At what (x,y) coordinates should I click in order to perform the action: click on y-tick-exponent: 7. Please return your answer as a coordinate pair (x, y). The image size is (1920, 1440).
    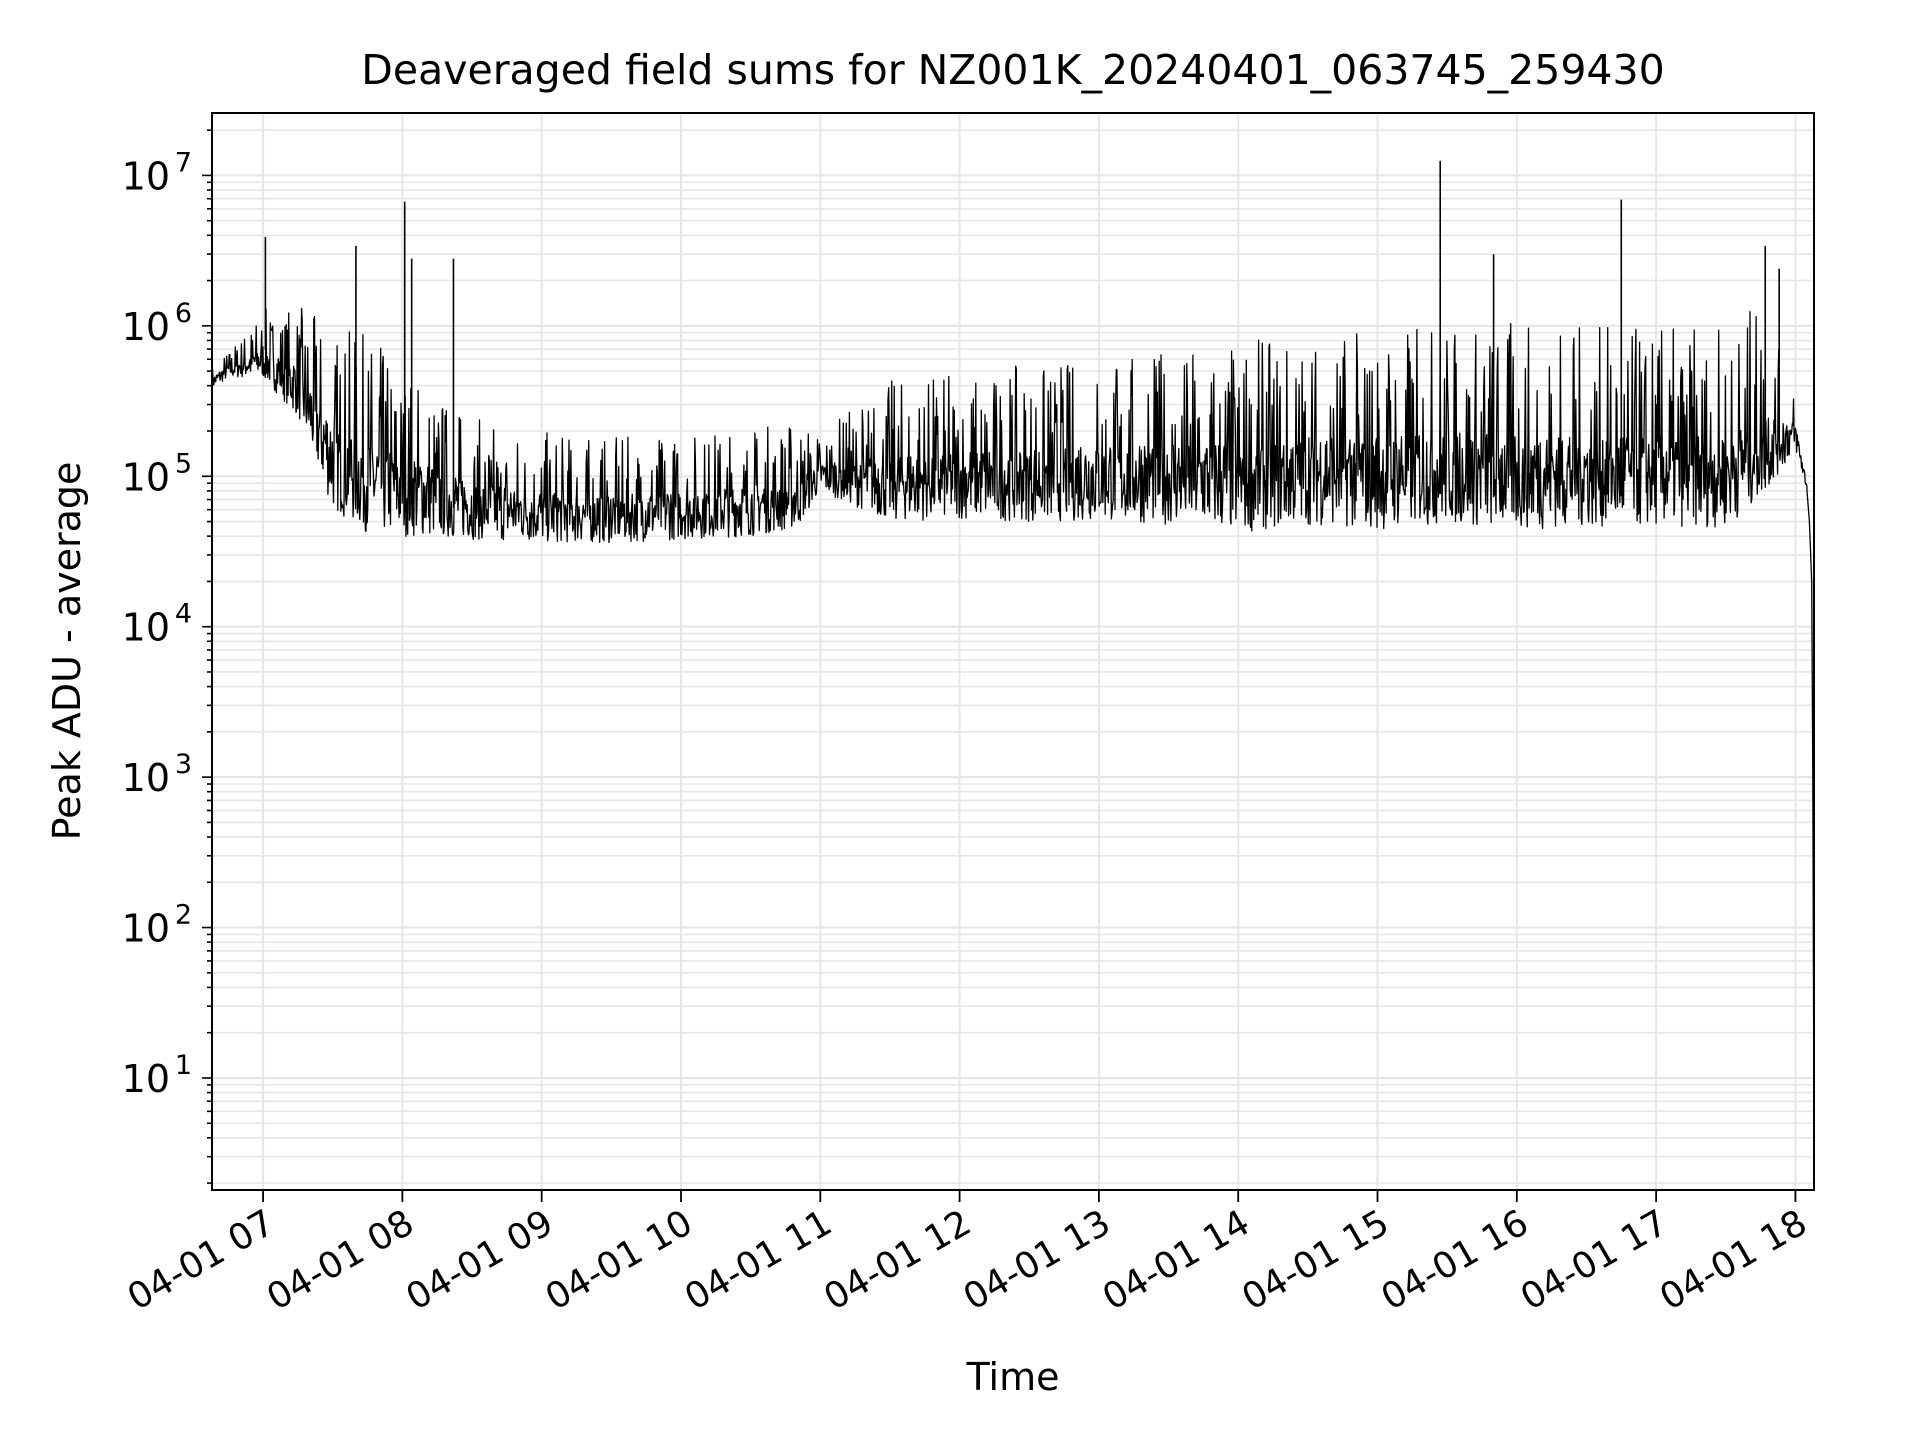
    Looking at the image, I should click on (183, 162).